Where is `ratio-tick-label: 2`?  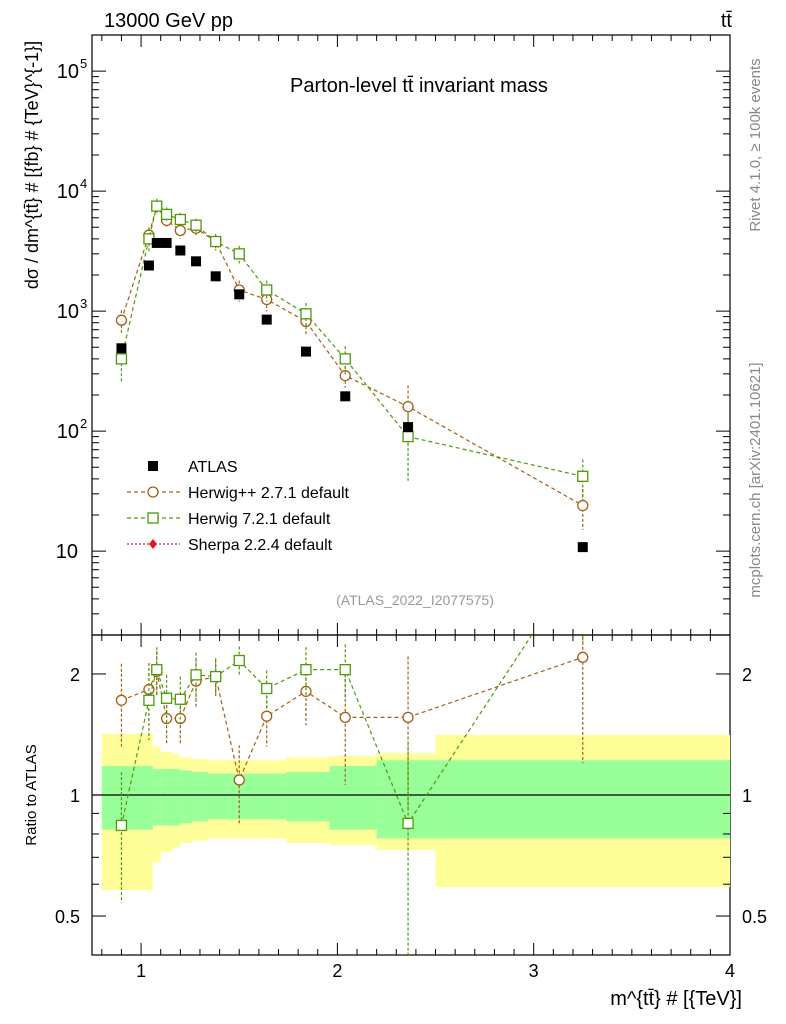 ratio-tick-label: 2 is located at coordinates (75, 675).